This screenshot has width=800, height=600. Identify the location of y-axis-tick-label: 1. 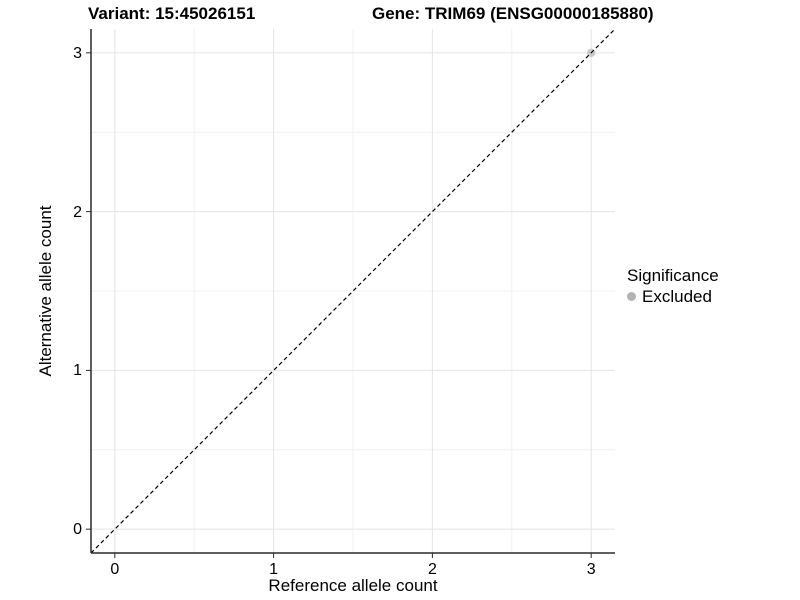
(77, 371).